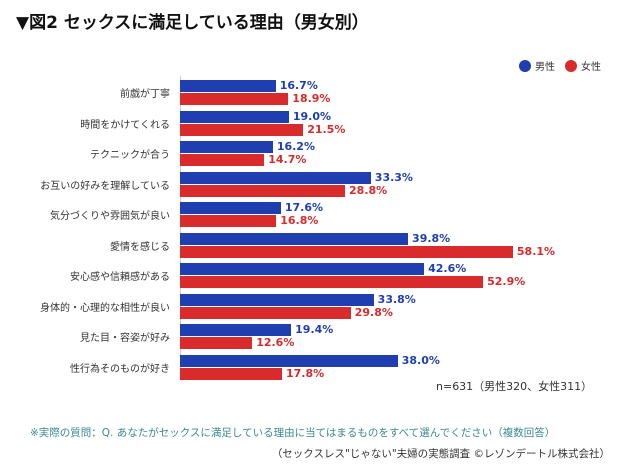 Image resolution: width=640 pixels, height=473 pixels. Describe the element at coordinates (373, 312) in the screenshot. I see `female-value-label: 29.8%` at that location.